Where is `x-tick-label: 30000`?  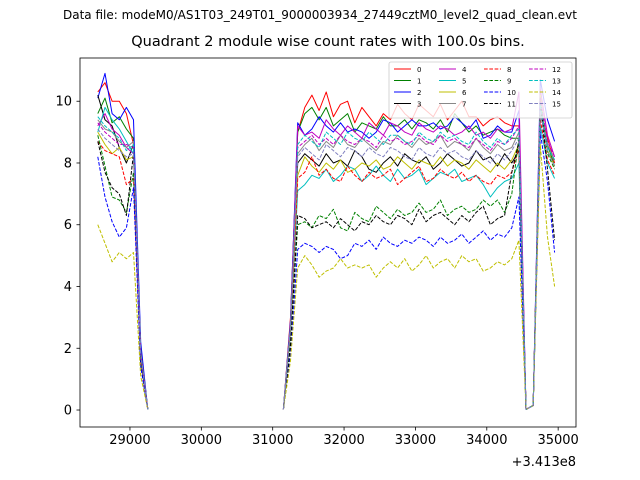 x-tick-label: 30000 is located at coordinates (201, 440).